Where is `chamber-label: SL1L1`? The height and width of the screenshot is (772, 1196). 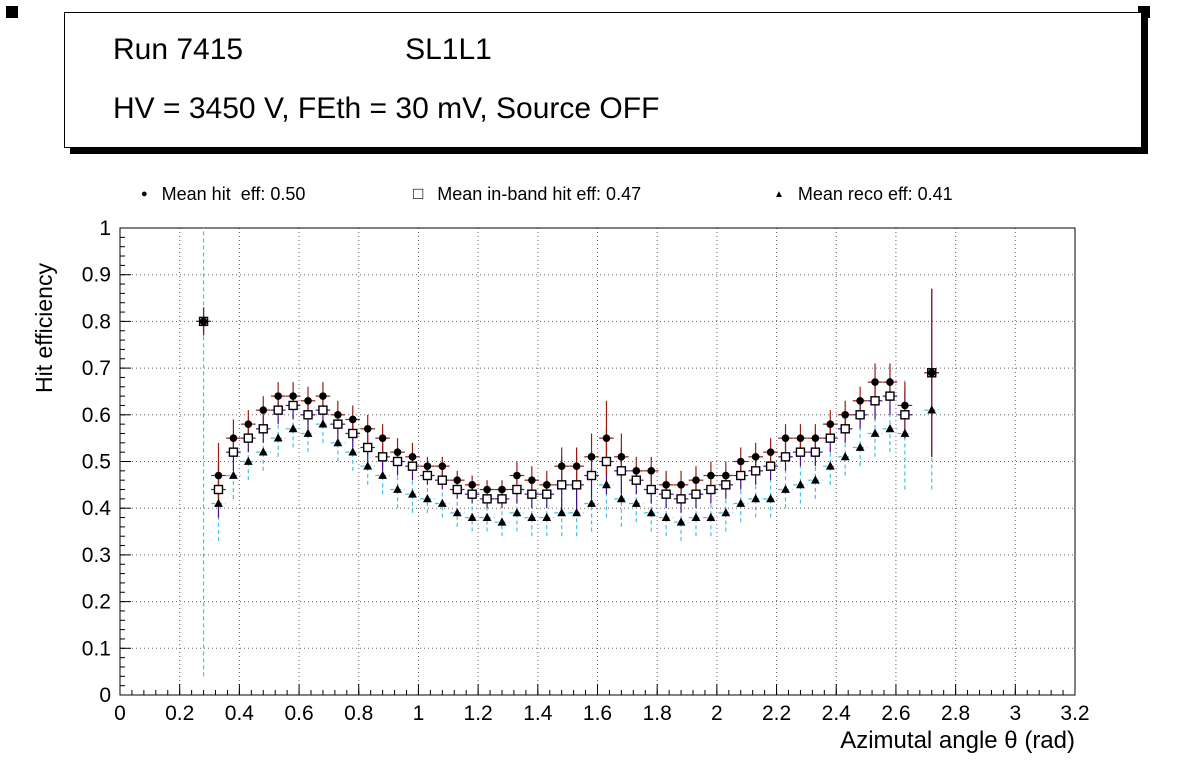
chamber-label: SL1L1 is located at coordinates (448, 49).